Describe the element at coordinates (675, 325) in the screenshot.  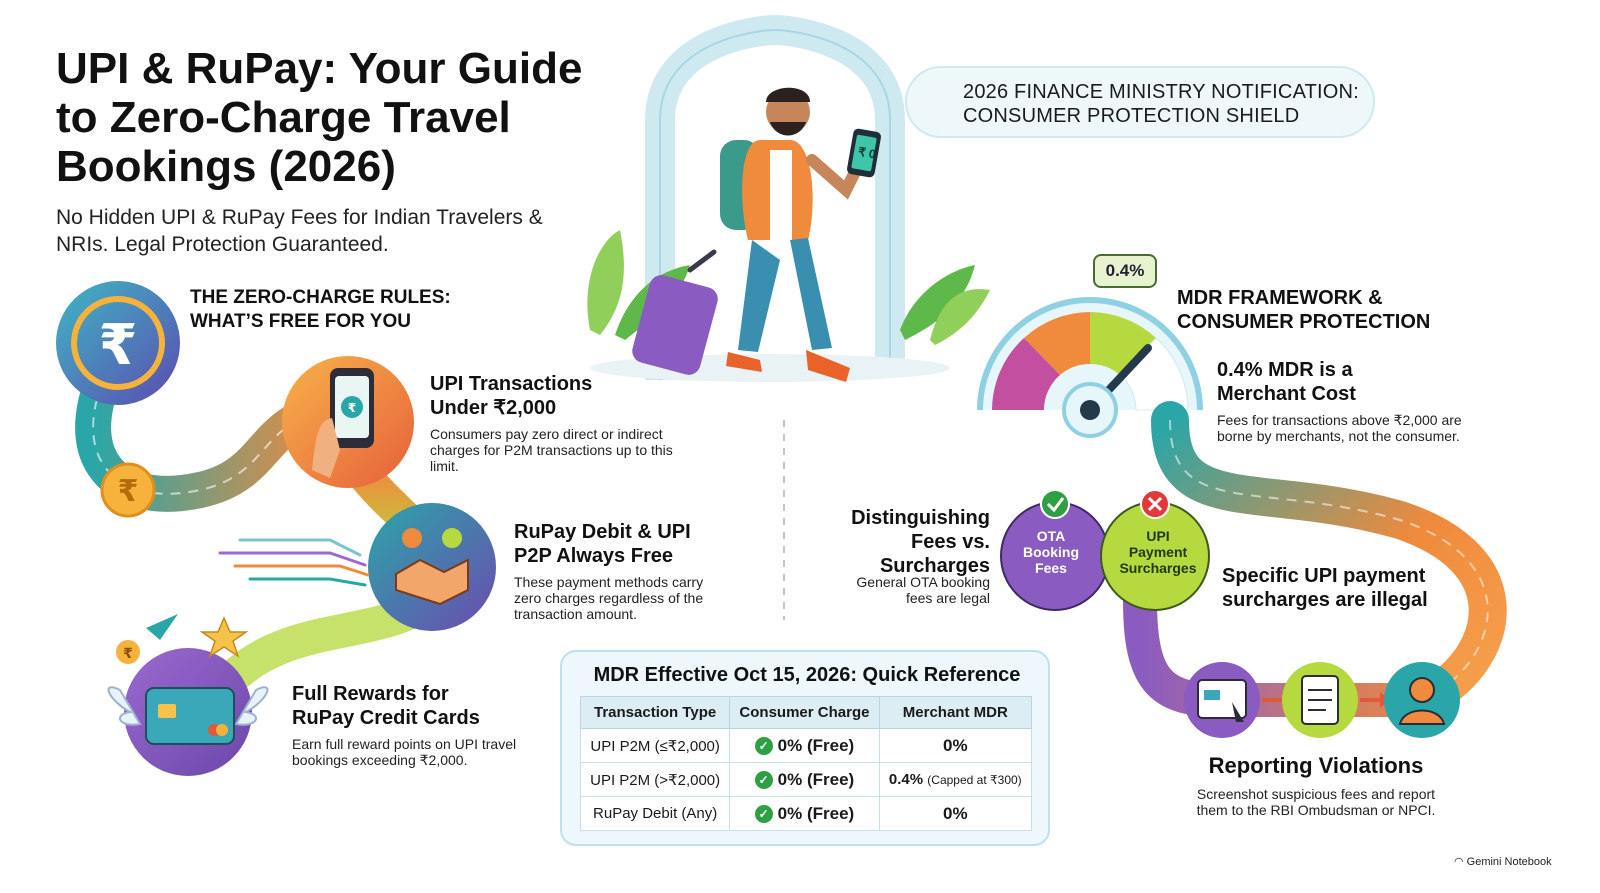
I see `suitcase-icon` at that location.